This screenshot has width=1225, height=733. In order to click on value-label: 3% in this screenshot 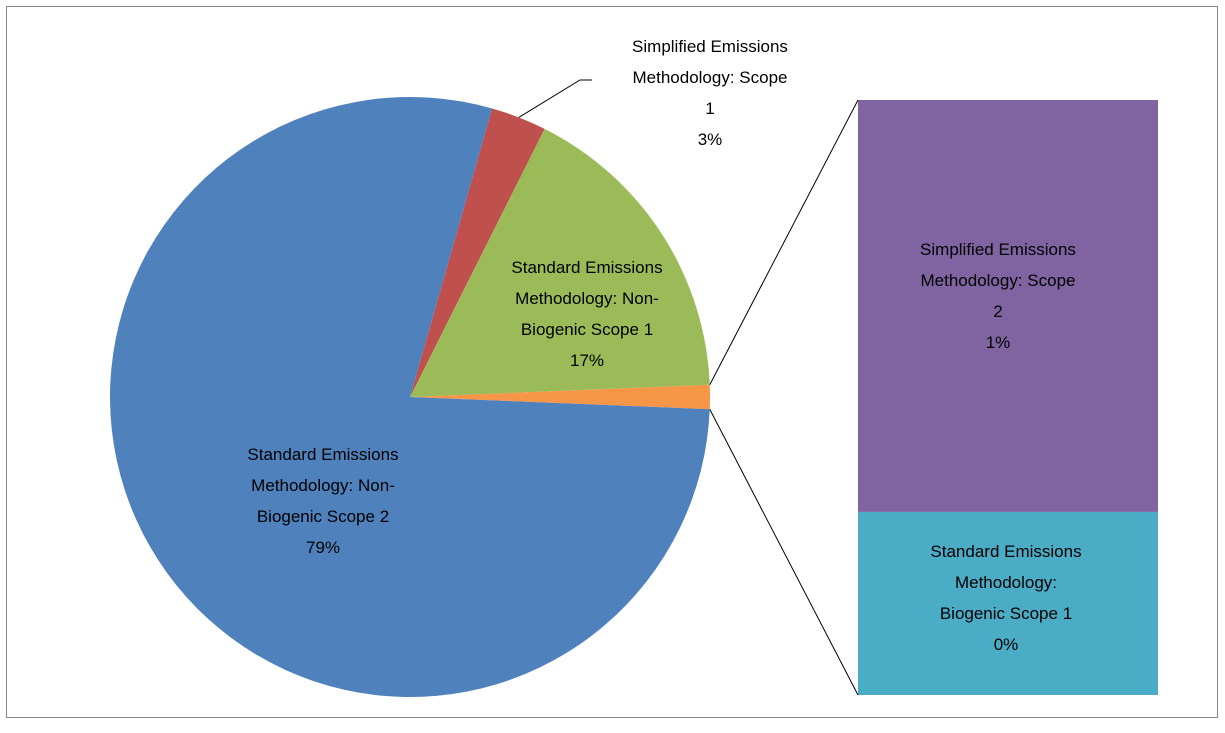, I will do `click(710, 139)`.